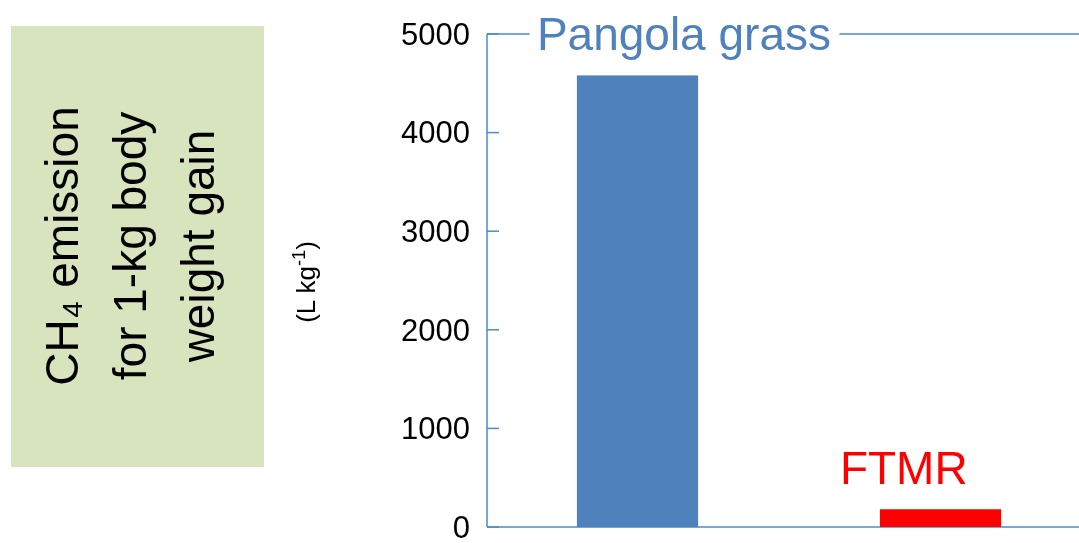 The width and height of the screenshot is (1079, 543). Describe the element at coordinates (461, 526) in the screenshot. I see `y-tick-label: 0` at that location.